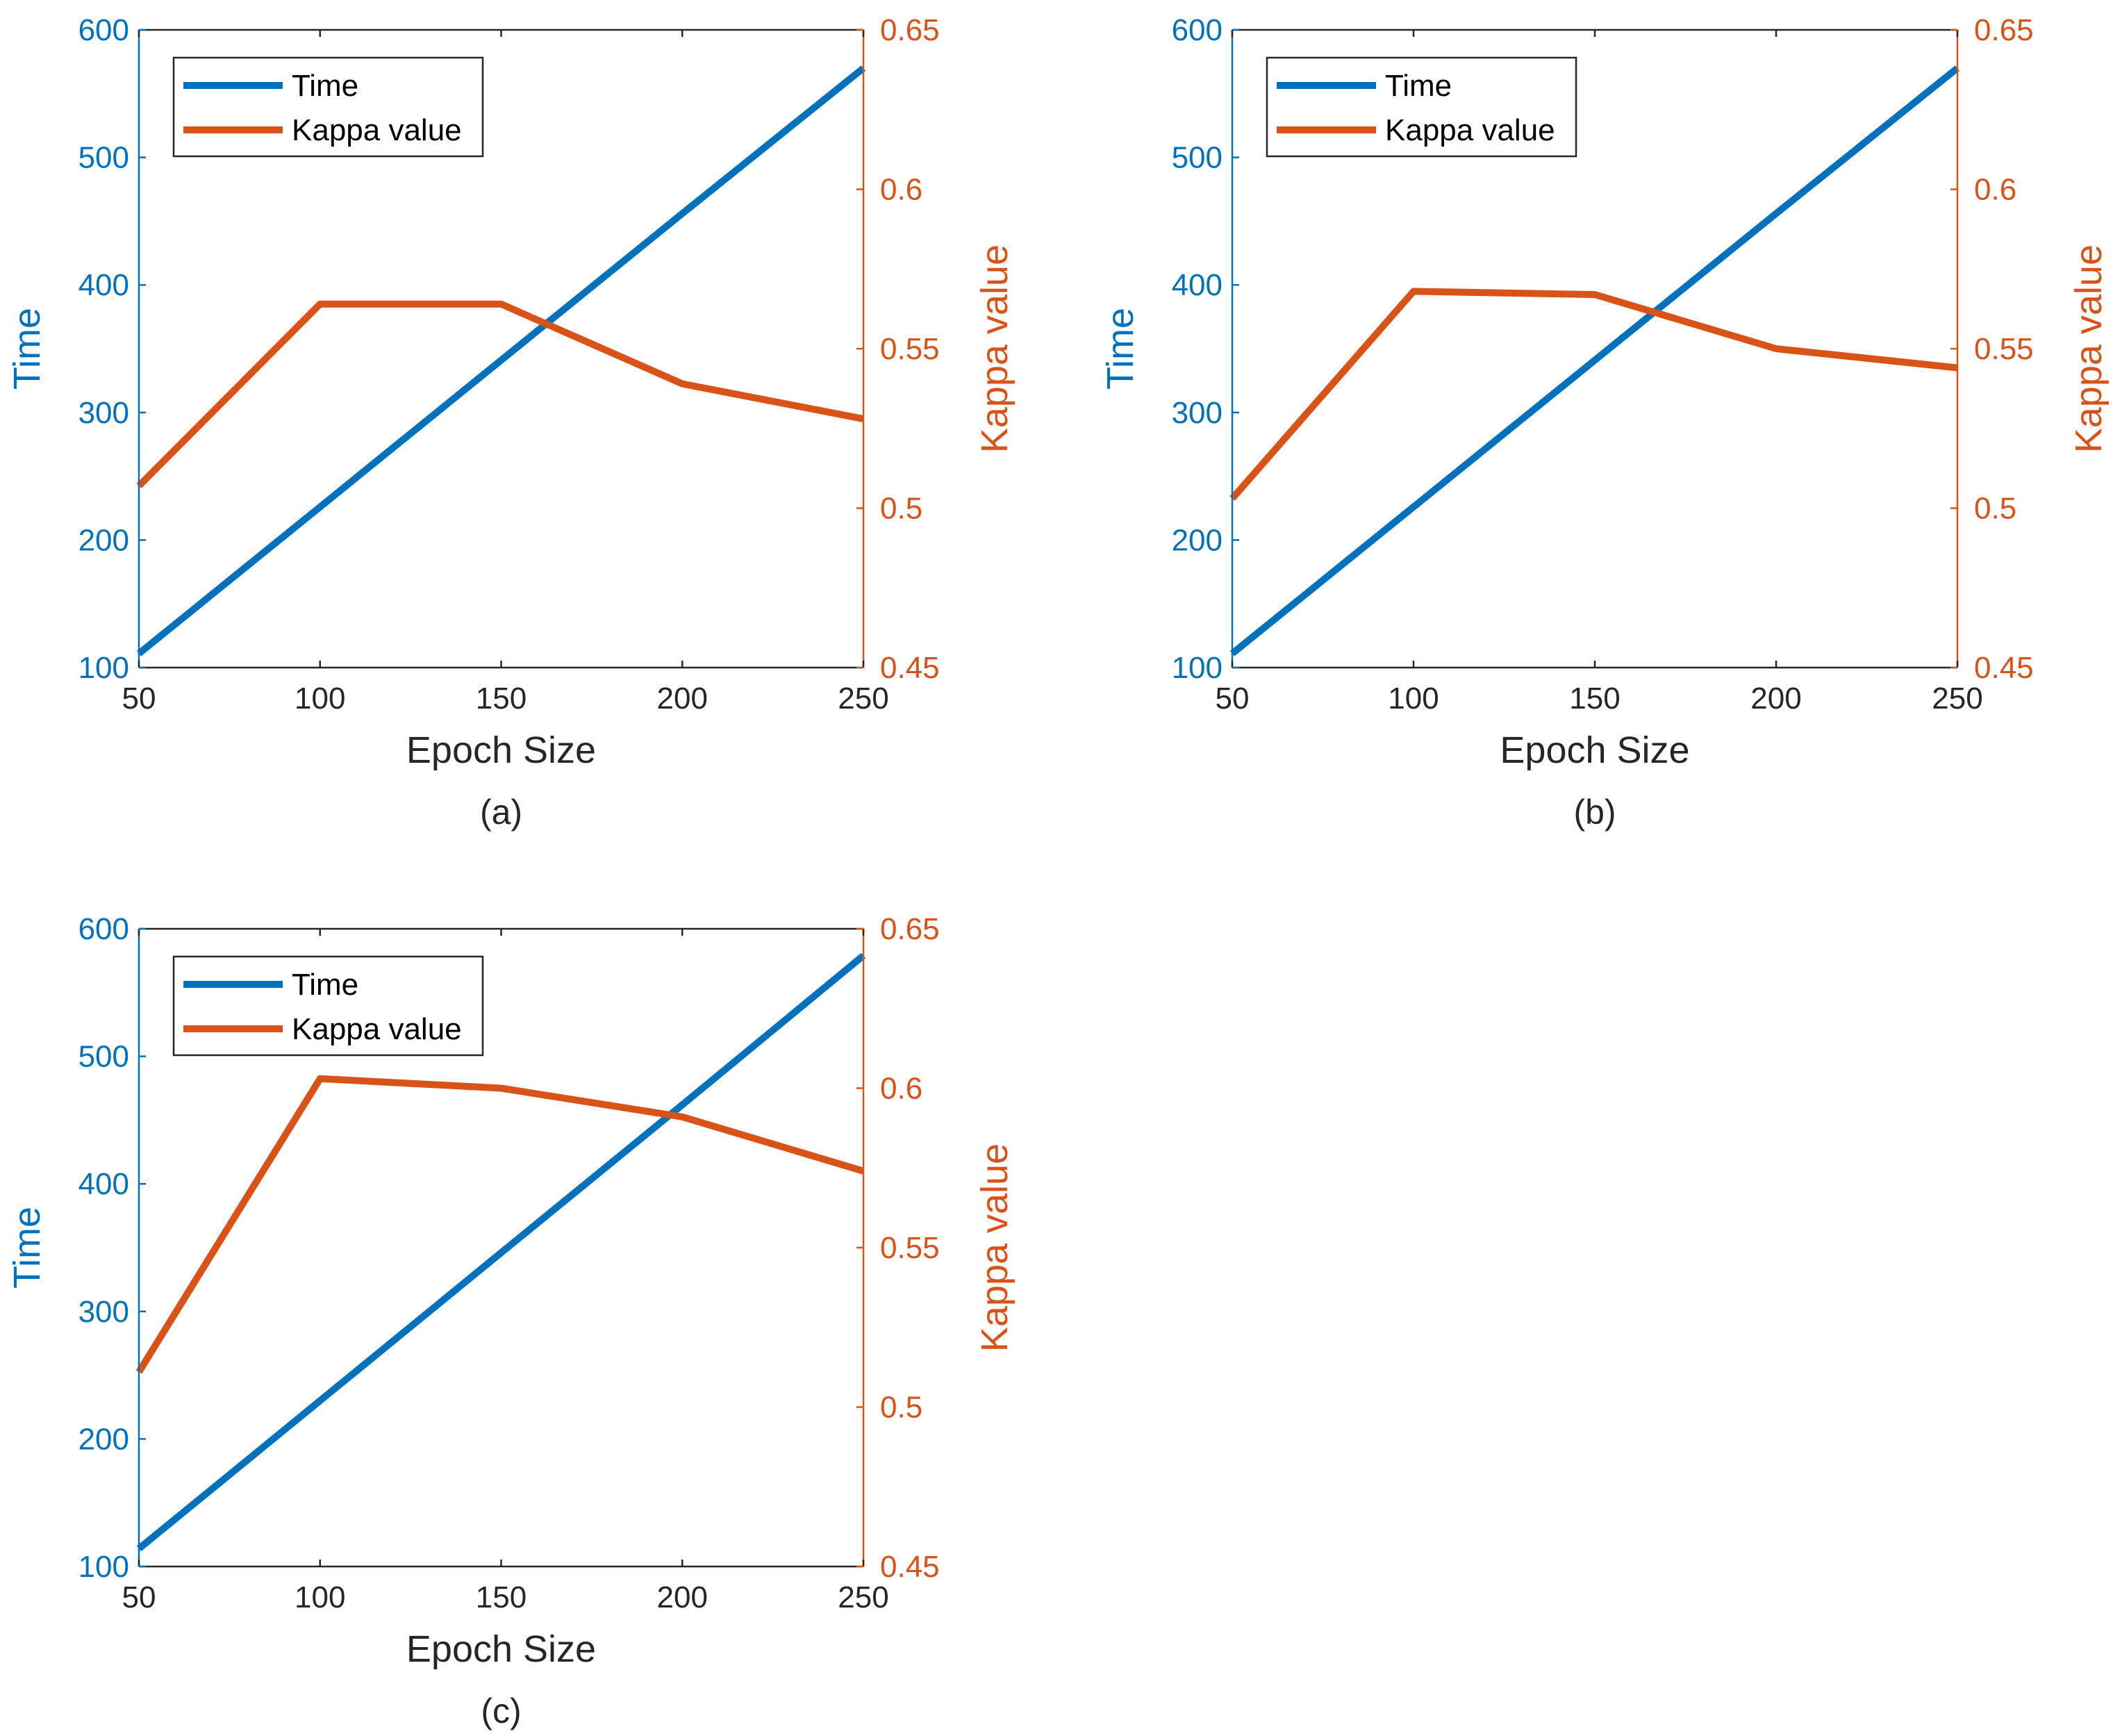 This screenshot has height=1736, width=2113. What do you see at coordinates (501, 1711) in the screenshot?
I see `panel-caption: (c)` at bounding box center [501, 1711].